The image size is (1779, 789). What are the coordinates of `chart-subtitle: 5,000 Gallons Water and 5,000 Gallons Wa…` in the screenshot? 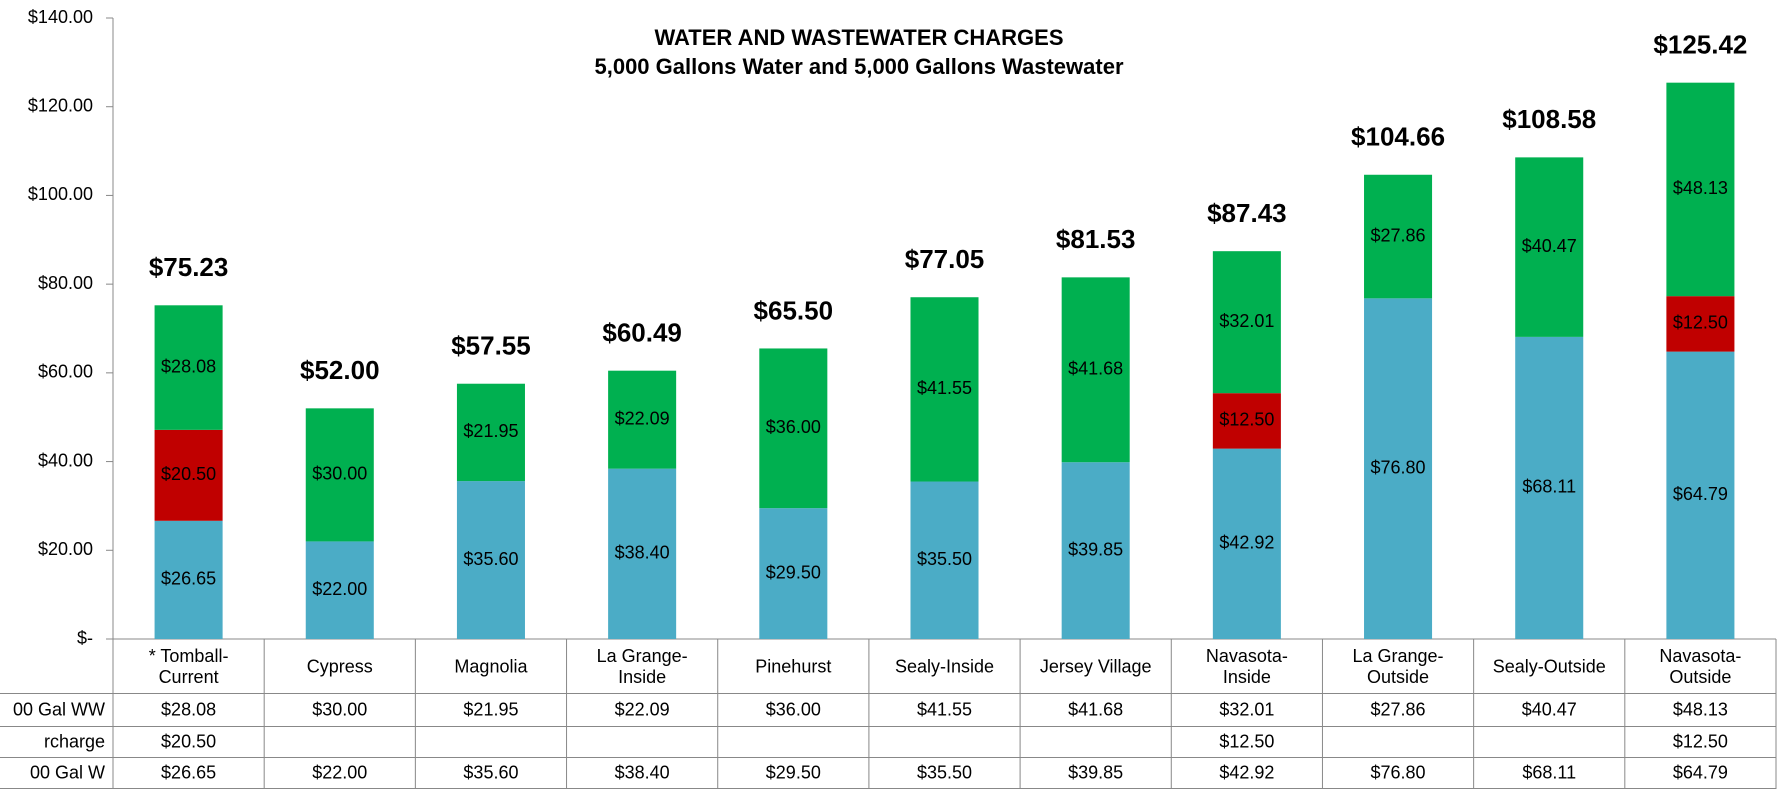 It's located at (858, 66).